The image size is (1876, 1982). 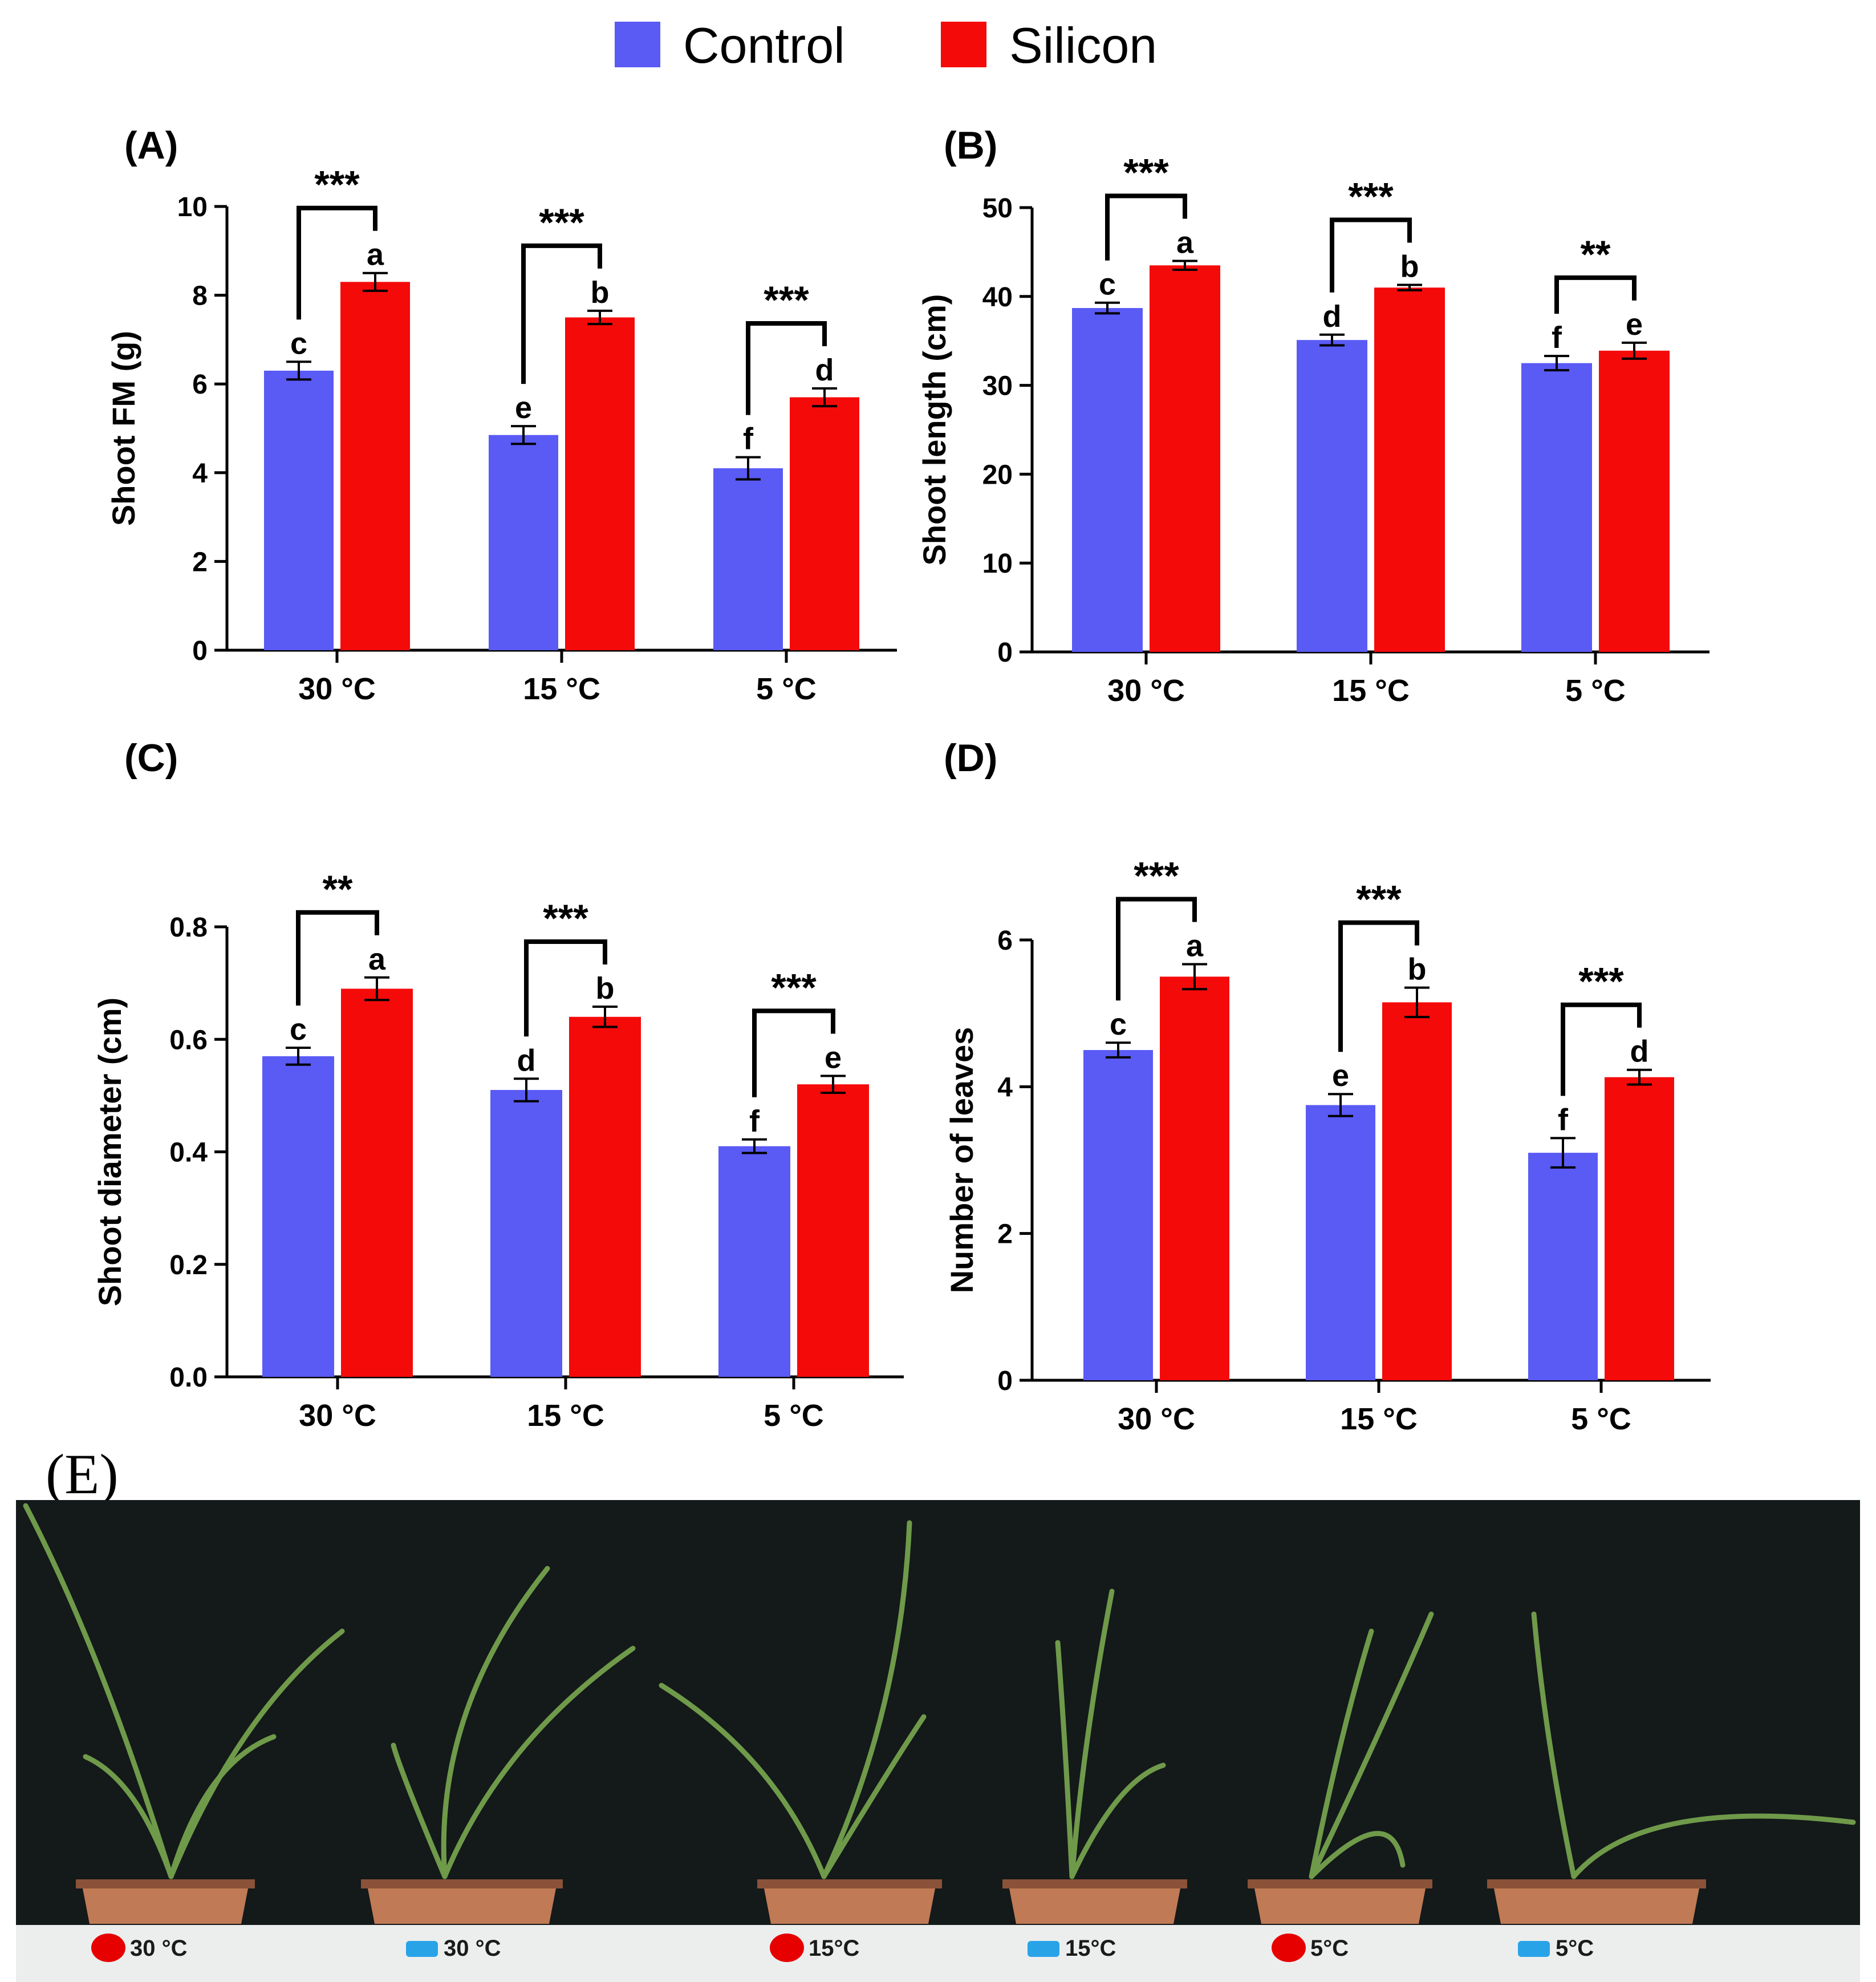 What do you see at coordinates (998, 475) in the screenshot?
I see `y-tick-label: 20` at bounding box center [998, 475].